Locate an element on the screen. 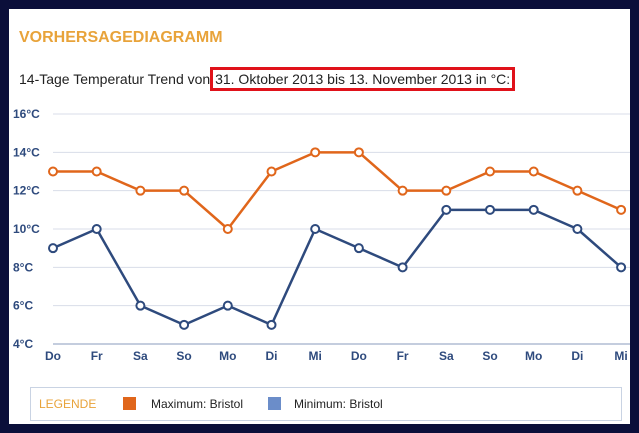 This screenshot has width=639, height=433. y-tick-label: 14°C is located at coordinates (26, 152).